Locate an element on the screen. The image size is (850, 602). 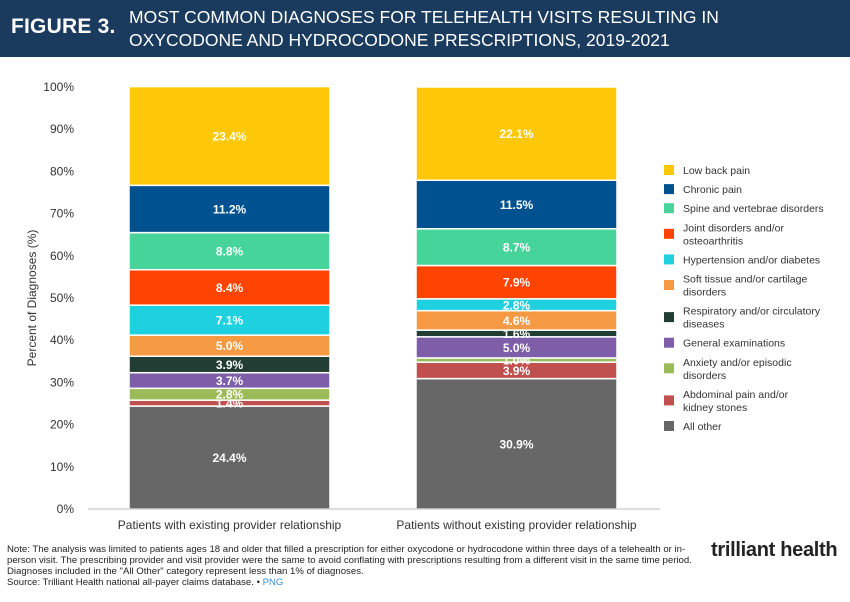
png-download-link: PNG is located at coordinates (273, 582).